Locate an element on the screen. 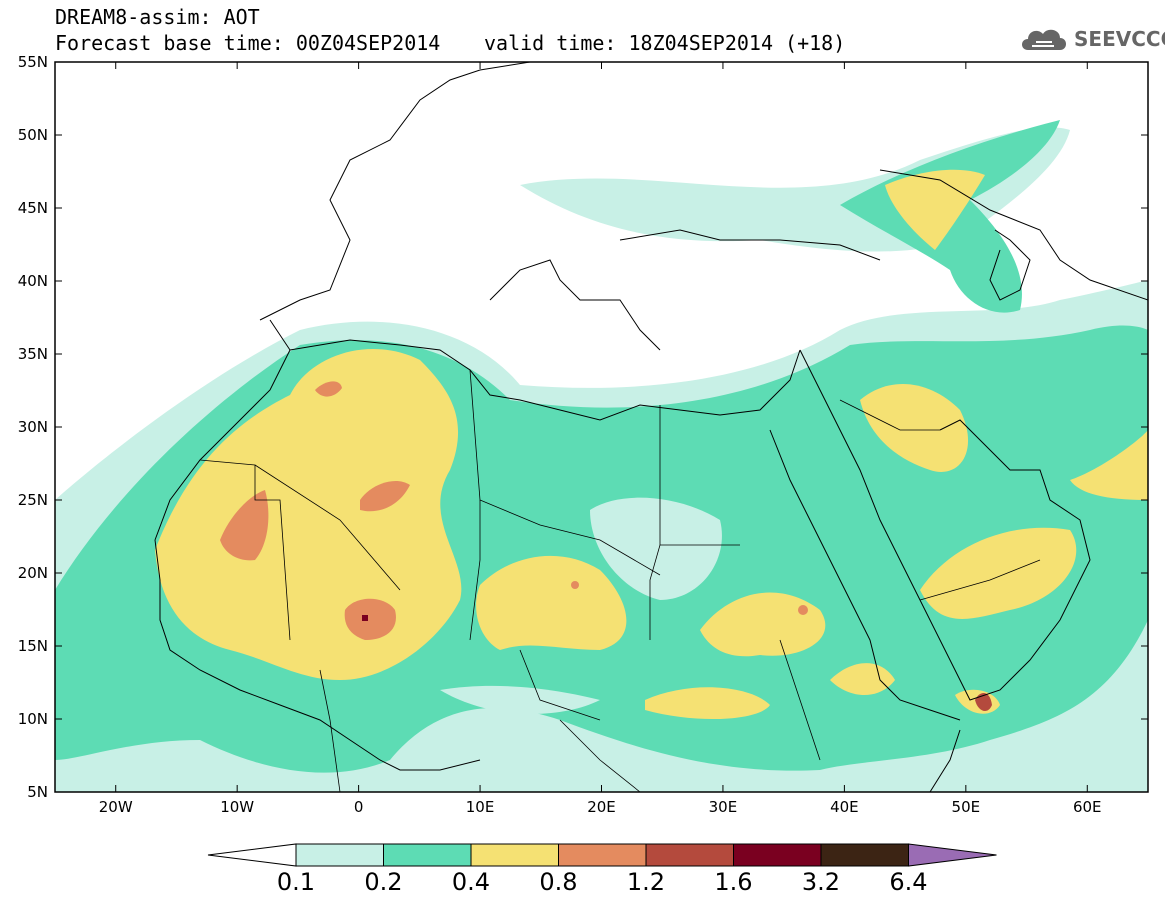 This screenshot has height=905, width=1165. colorbar-level-label: 0.1 is located at coordinates (296, 882).